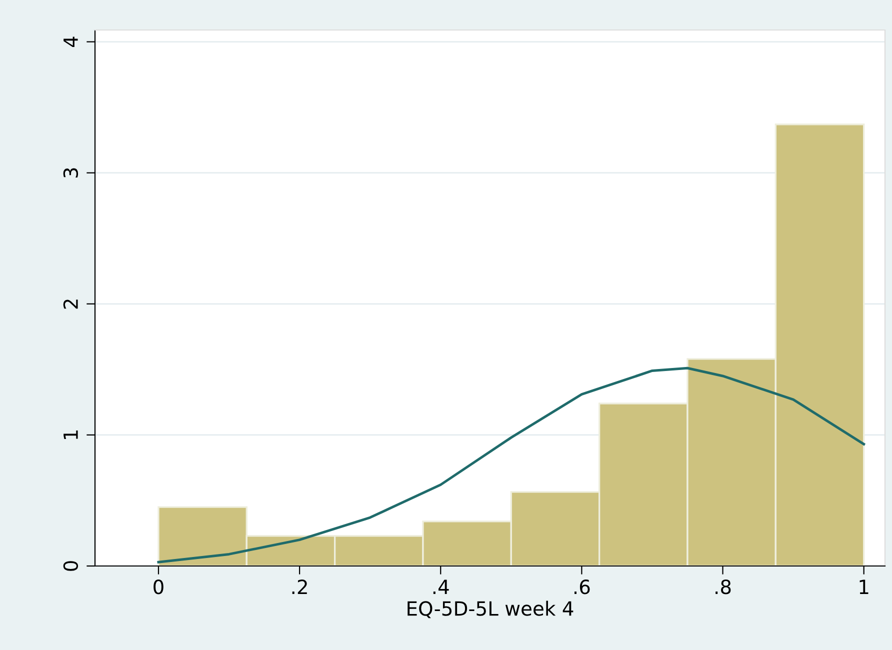 The image size is (892, 650). Describe the element at coordinates (70, 304) in the screenshot. I see `y-tick-label: 2` at that location.